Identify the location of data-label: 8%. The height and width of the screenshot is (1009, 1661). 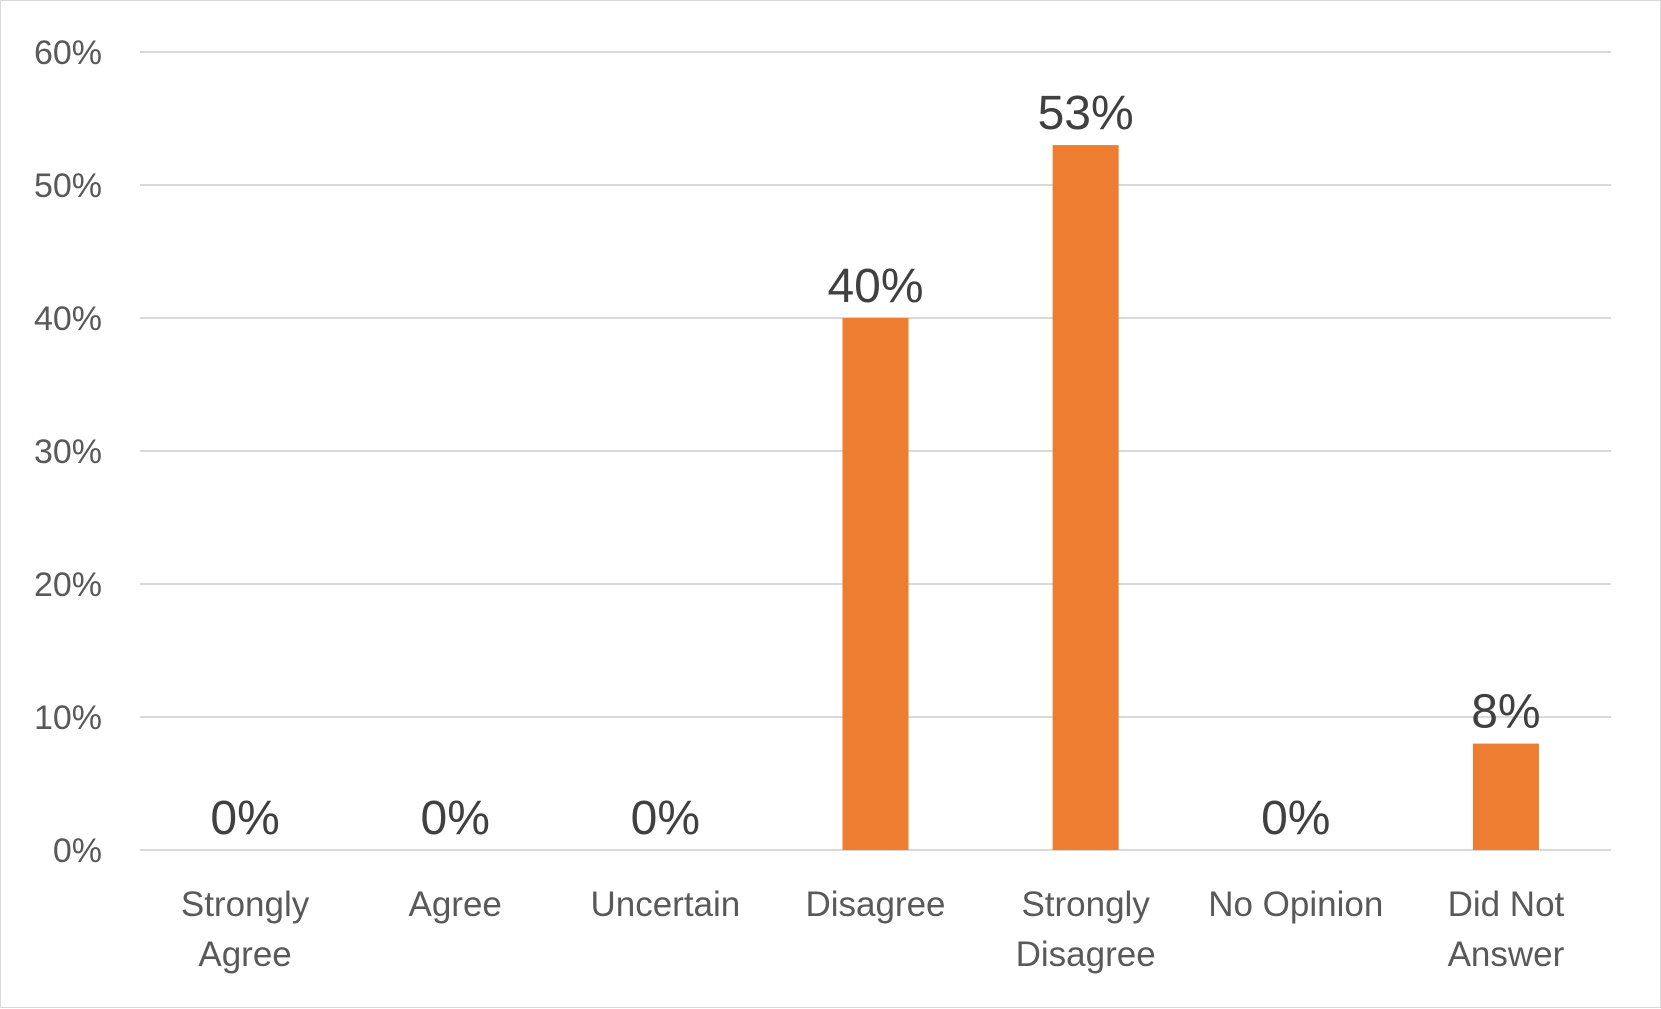
(1505, 712).